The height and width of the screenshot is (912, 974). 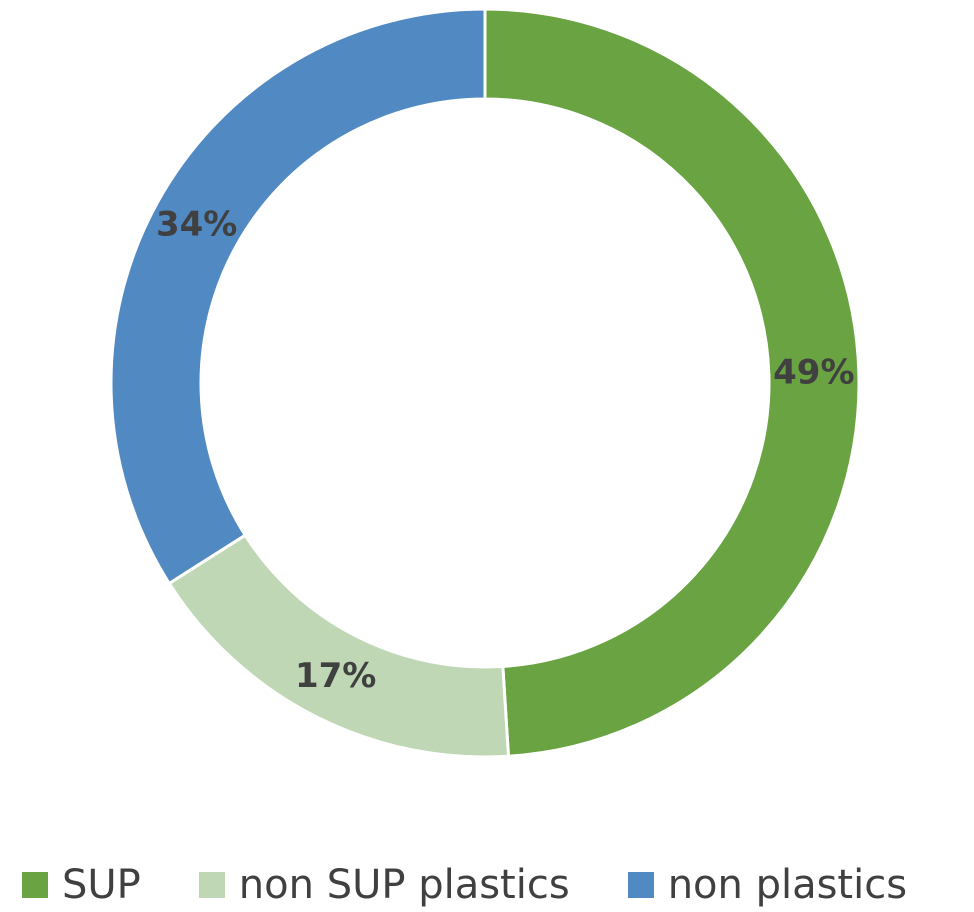 I want to click on legend-item-sup: SUP, so click(x=81, y=885).